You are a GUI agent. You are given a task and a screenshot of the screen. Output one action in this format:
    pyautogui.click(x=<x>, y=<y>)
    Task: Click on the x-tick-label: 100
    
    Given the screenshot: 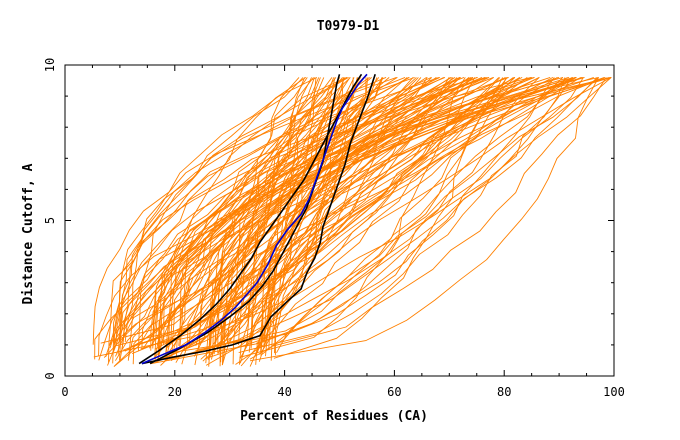 What is the action you would take?
    pyautogui.click(x=614, y=392)
    